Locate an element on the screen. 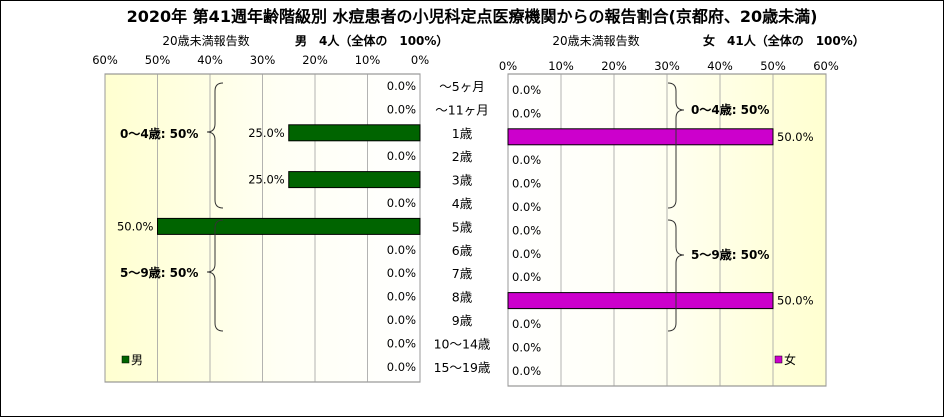  category-label: 6歳 is located at coordinates (462, 250).